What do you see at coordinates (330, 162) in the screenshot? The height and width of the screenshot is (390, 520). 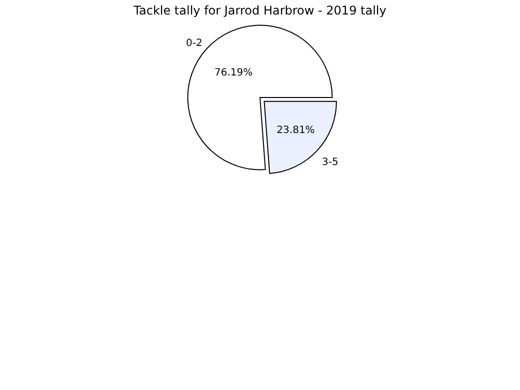 I see `slice-label: 3-5` at bounding box center [330, 162].